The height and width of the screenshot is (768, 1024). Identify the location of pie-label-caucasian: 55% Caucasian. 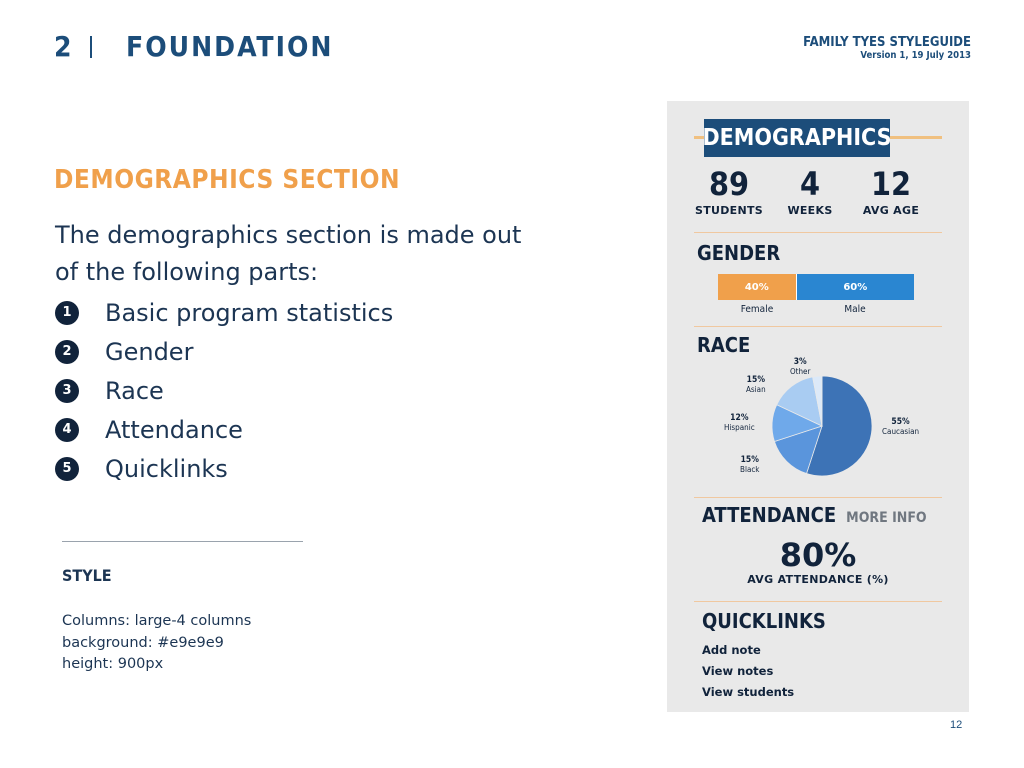
(901, 426).